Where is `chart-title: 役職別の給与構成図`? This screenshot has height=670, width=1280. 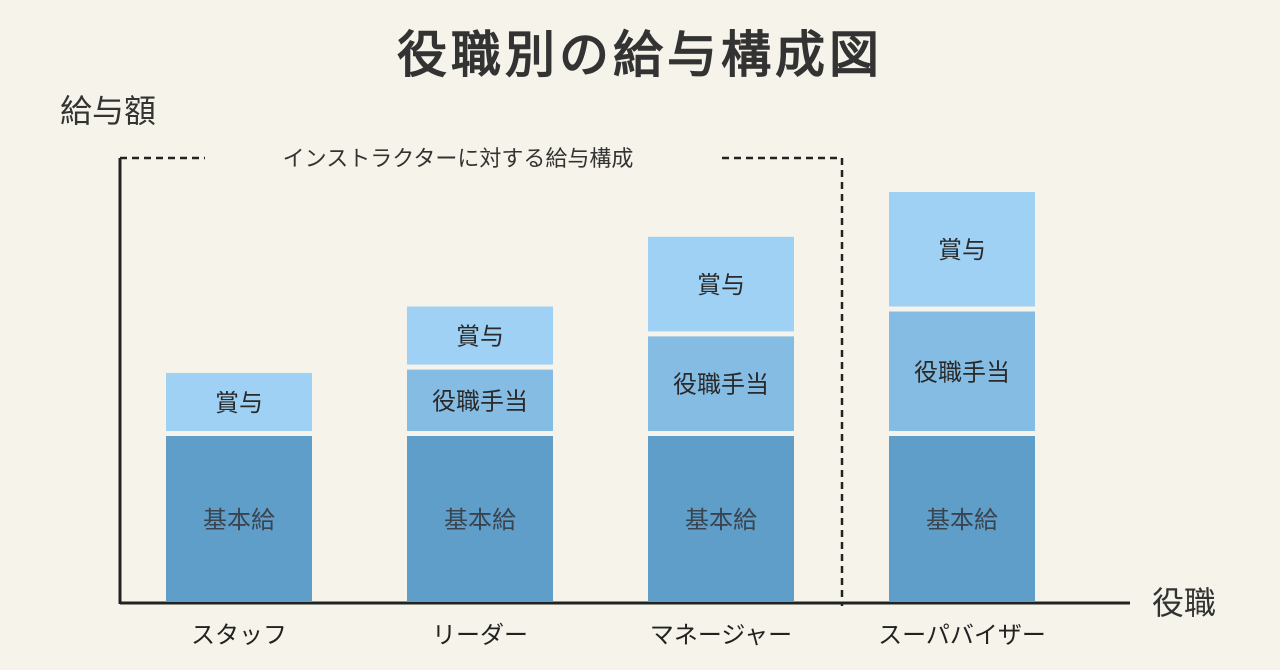
chart-title: 役職別の給与構成図 is located at coordinates (640, 55).